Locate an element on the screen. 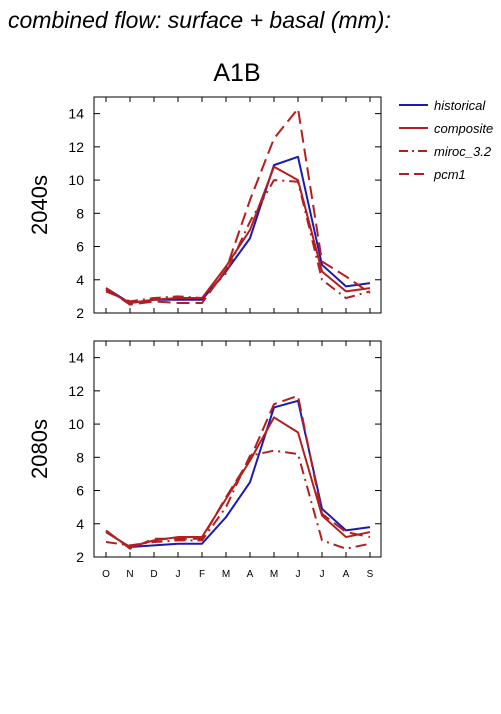 This screenshot has width=501, height=714. x-tick-label: O is located at coordinates (106, 574).